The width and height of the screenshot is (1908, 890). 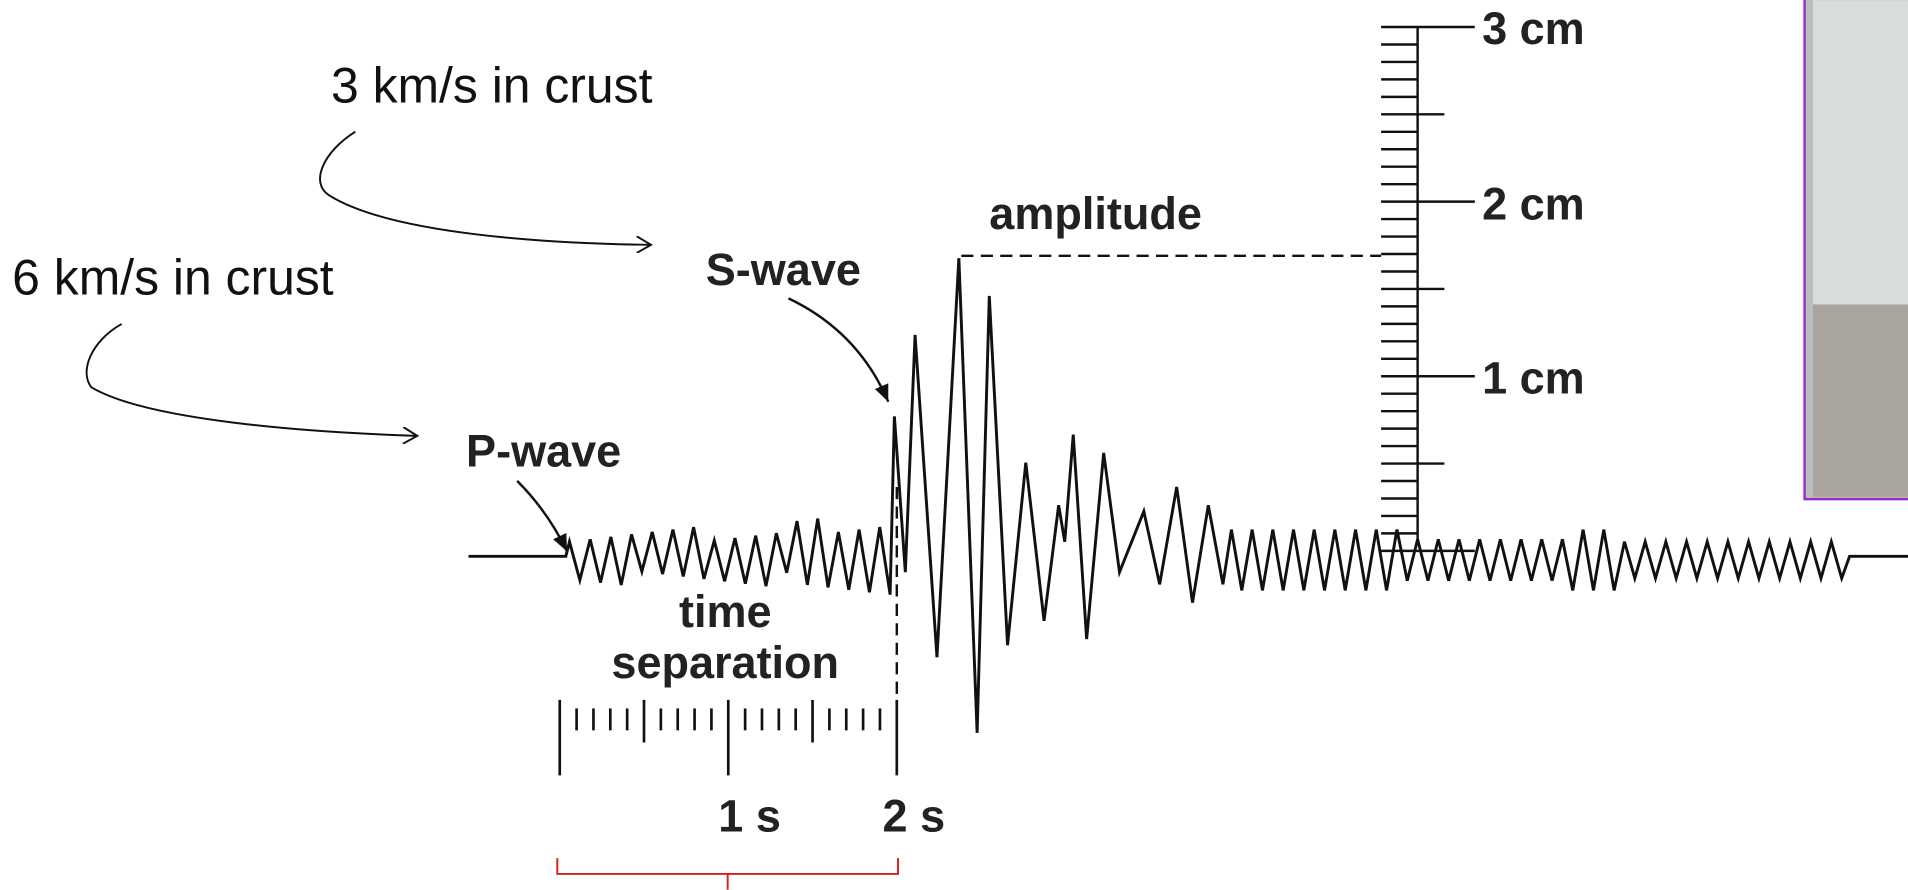 What do you see at coordinates (914, 815) in the screenshot?
I see `time-tick-label: 2 s` at bounding box center [914, 815].